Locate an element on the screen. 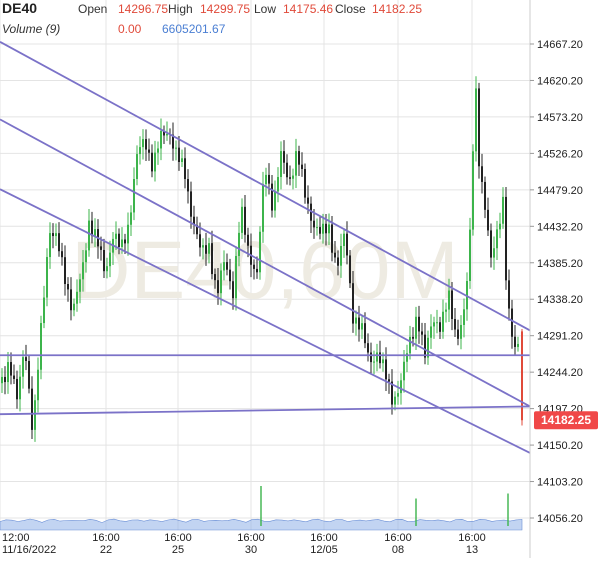 The width and height of the screenshot is (600, 563). current-price-label: 14182.25 is located at coordinates (566, 420).